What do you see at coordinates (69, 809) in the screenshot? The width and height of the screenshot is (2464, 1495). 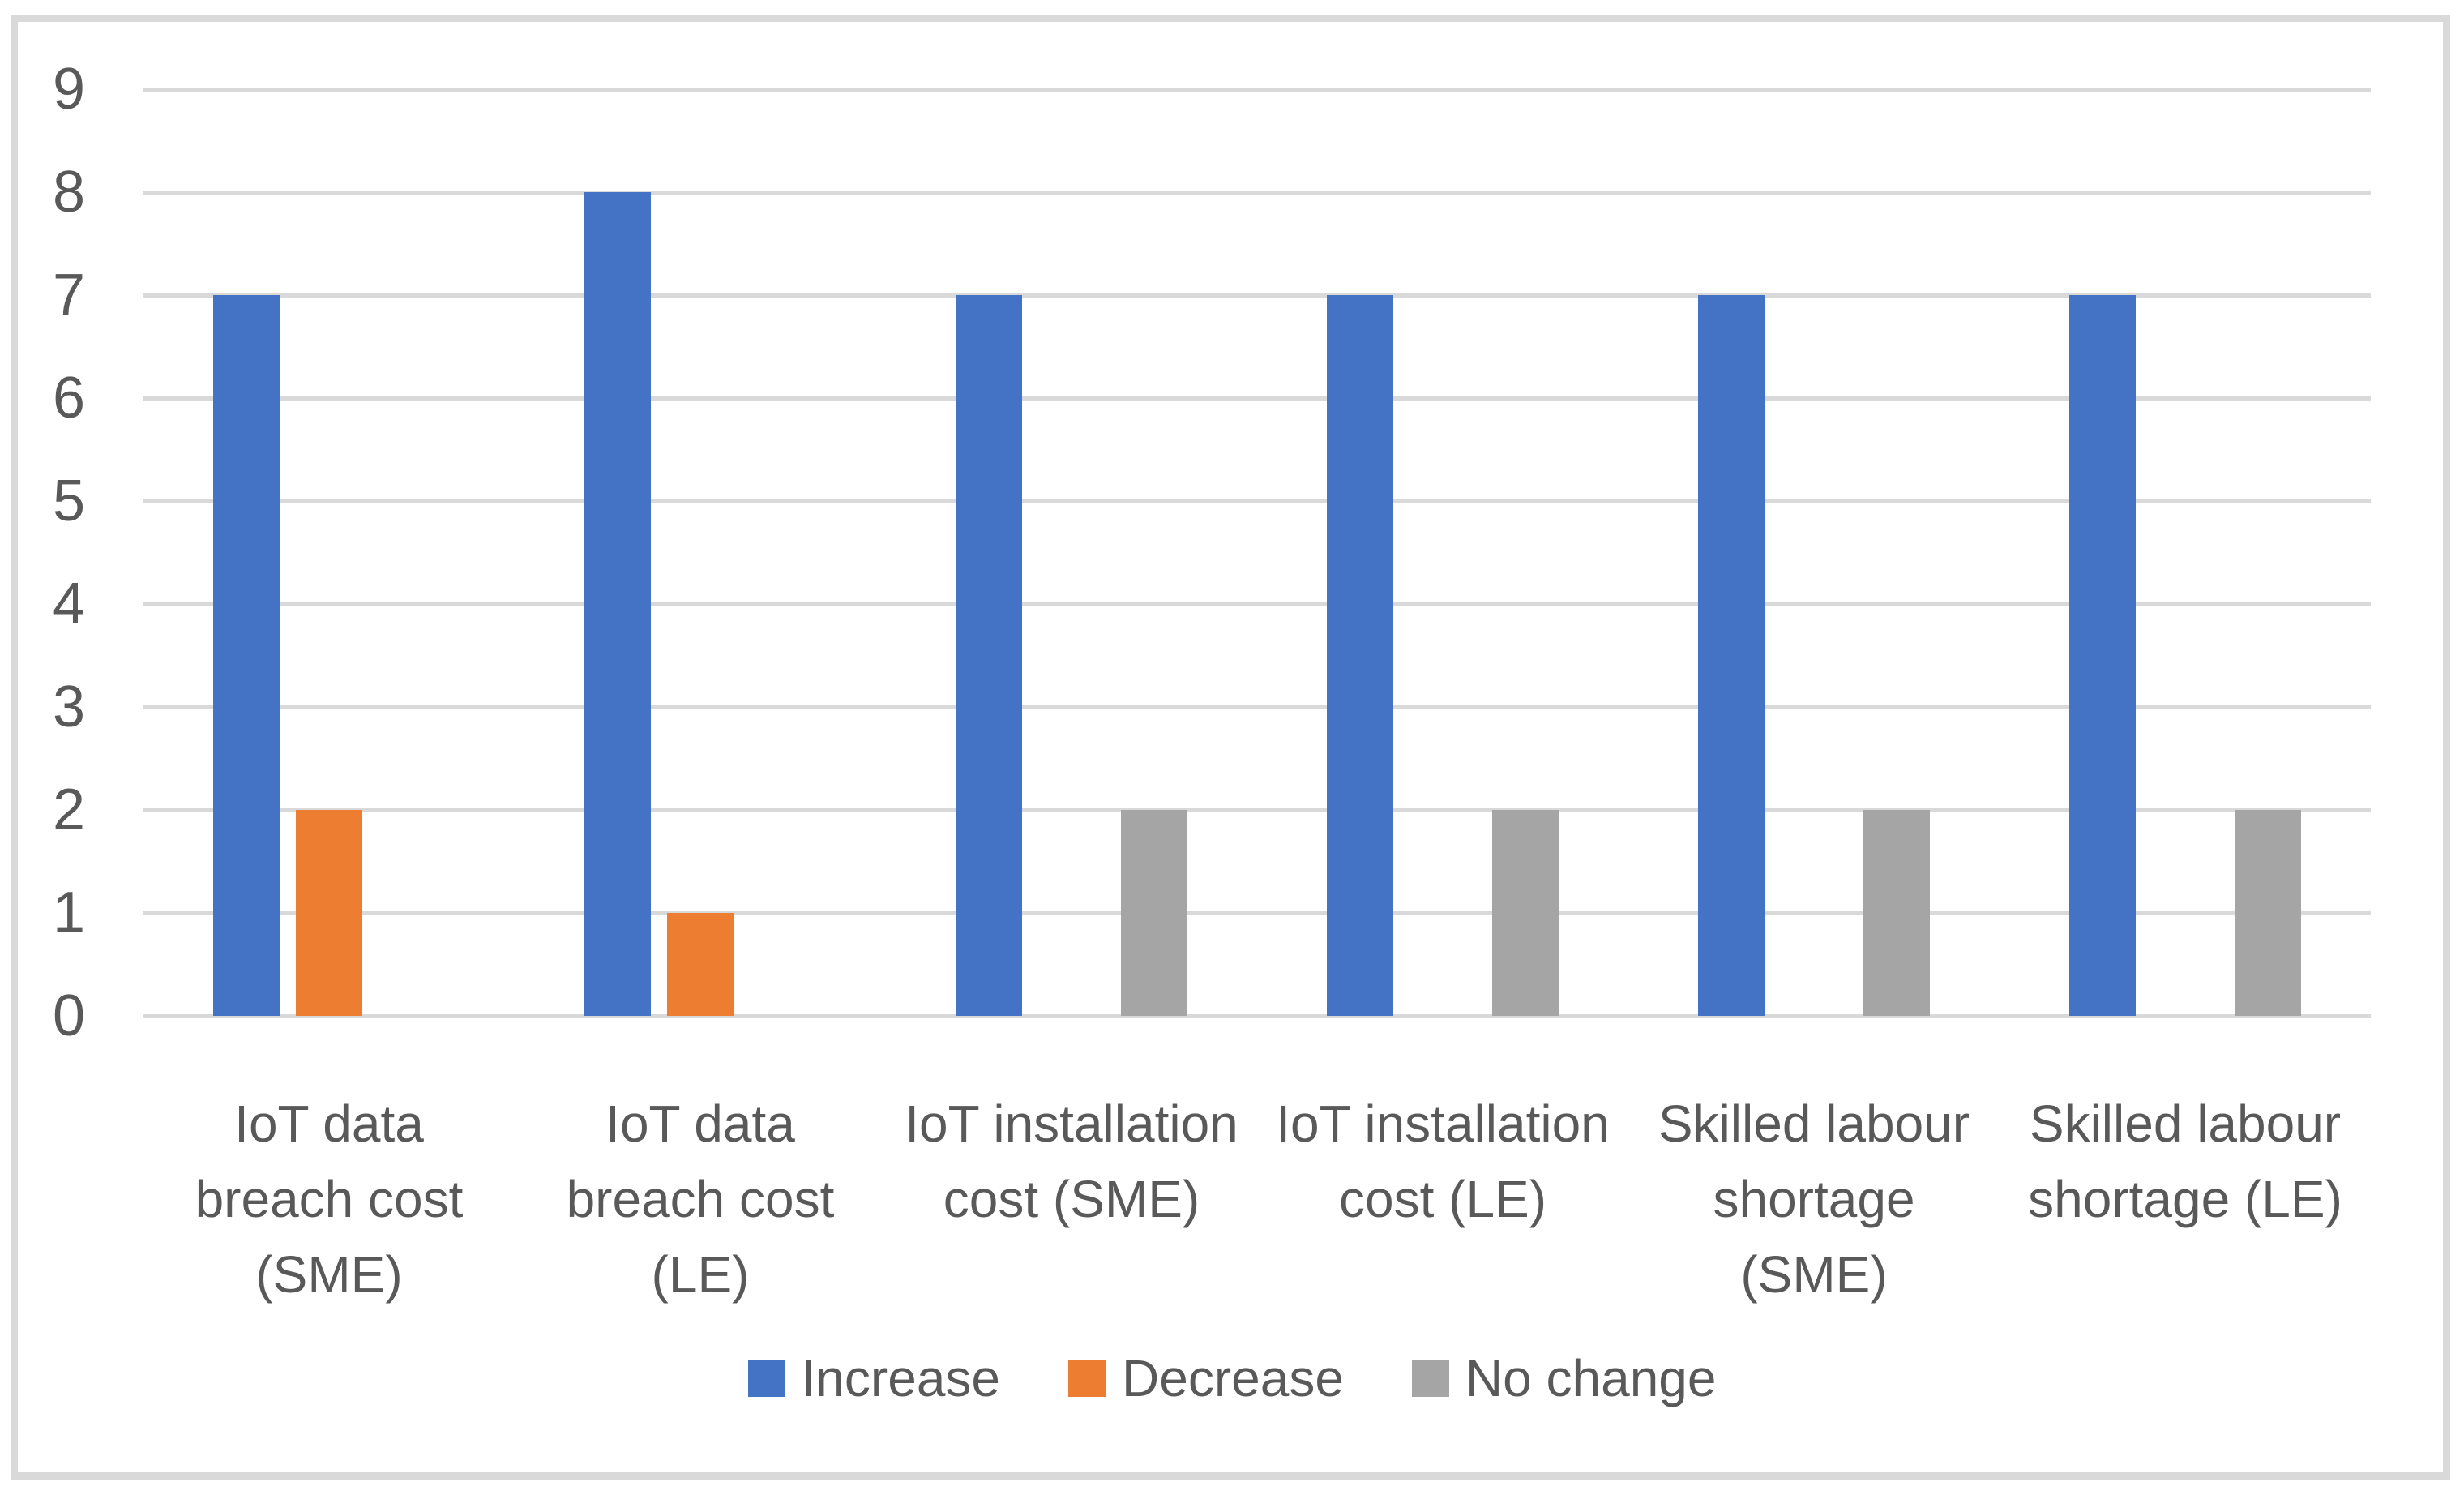 I see `y-tick-label-2: 2` at bounding box center [69, 809].